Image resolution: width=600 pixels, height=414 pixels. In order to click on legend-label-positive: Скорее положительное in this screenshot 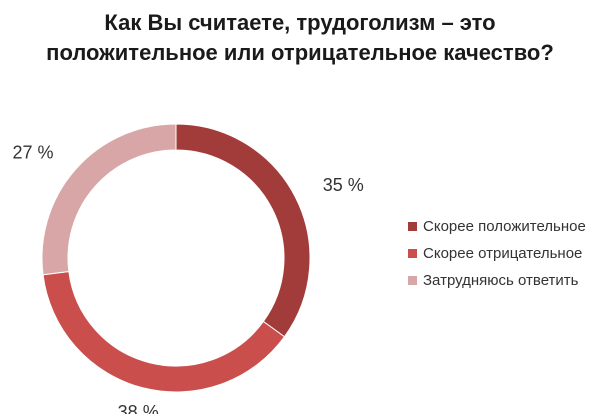, I will do `click(504, 226)`.